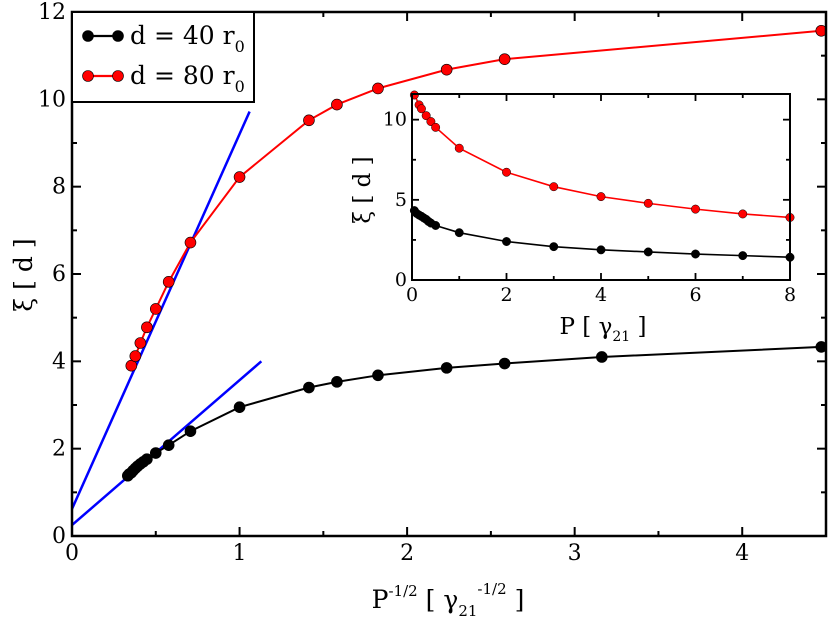  Describe the element at coordinates (59, 449) in the screenshot. I see `y-tick-label: 2` at that location.